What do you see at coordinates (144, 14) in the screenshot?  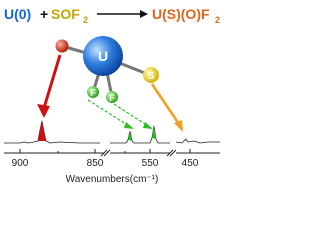 I see `reaction-arrowhead` at bounding box center [144, 14].